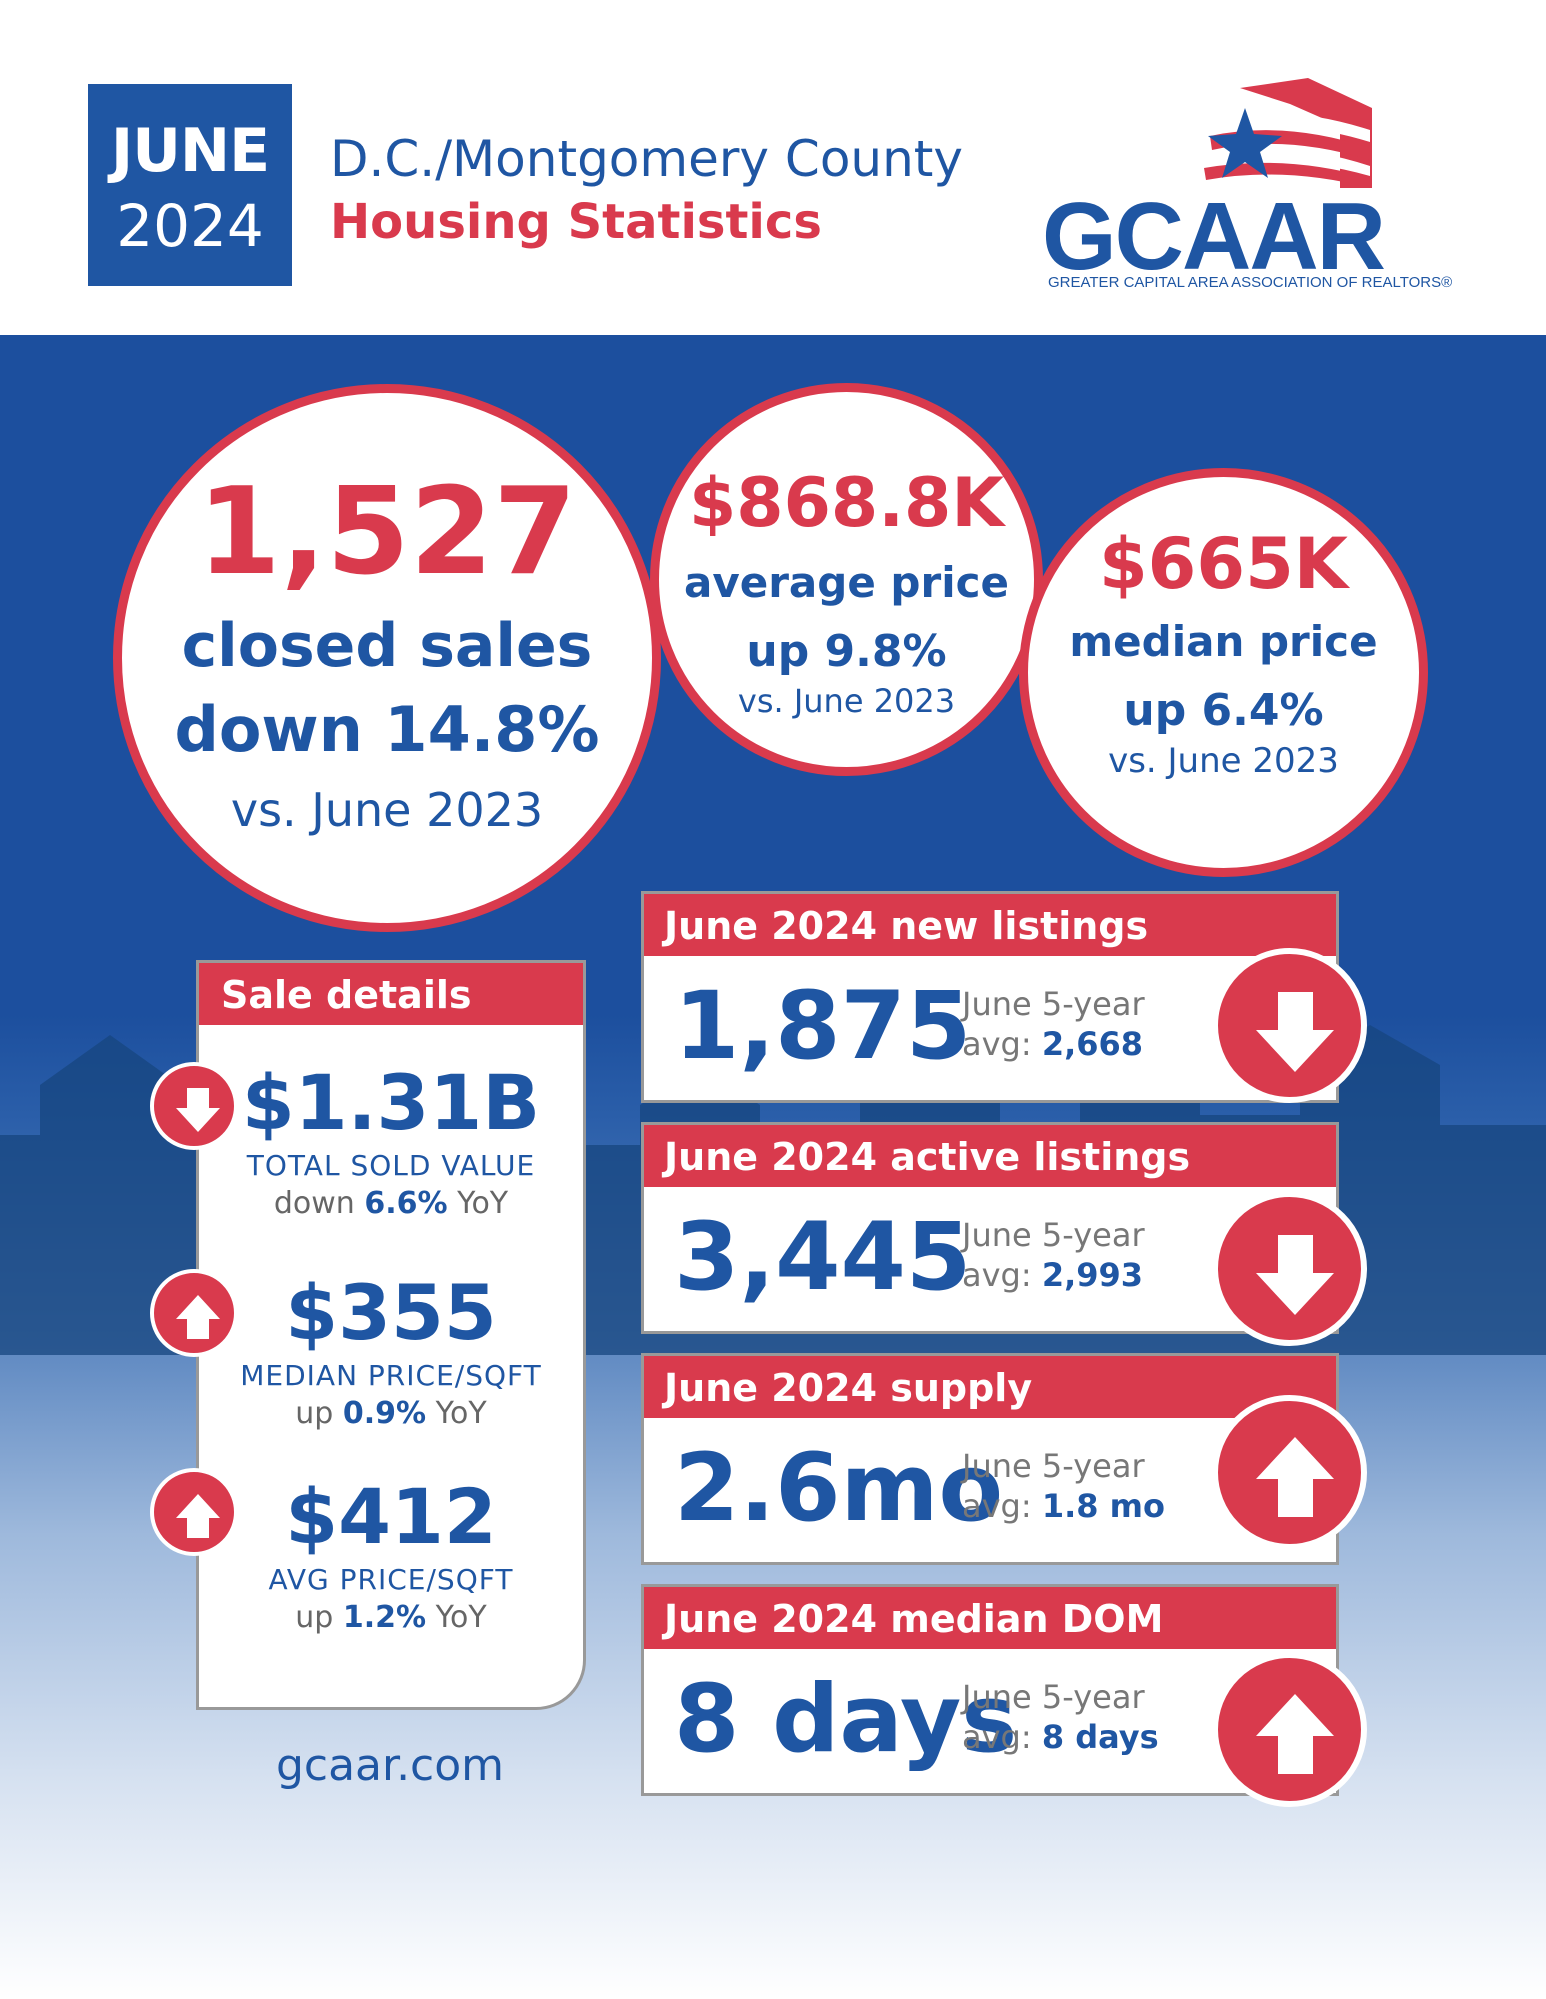 The width and height of the screenshot is (1546, 1999). I want to click on date-year: 2024, so click(190, 226).